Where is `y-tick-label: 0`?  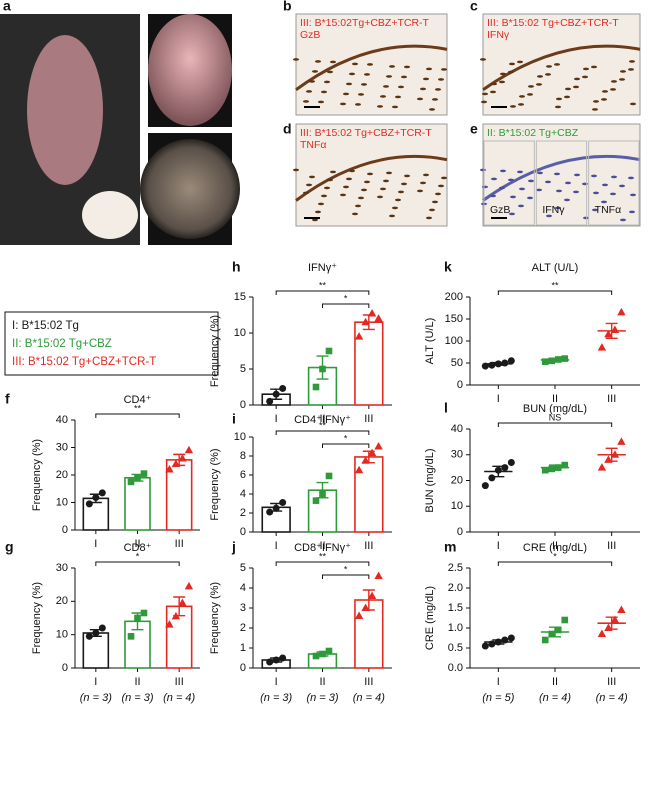
y-tick-label: 0 is located at coordinates (65, 530).